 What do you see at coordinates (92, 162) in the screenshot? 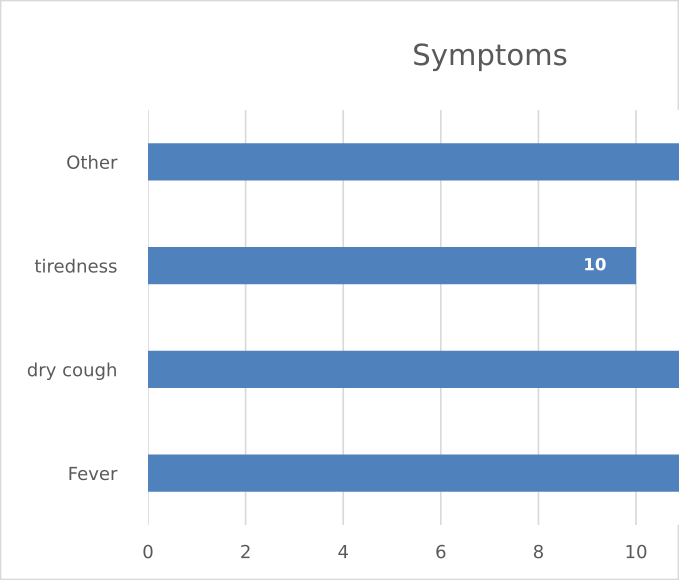
I see `y-tick-label: Other` at bounding box center [92, 162].